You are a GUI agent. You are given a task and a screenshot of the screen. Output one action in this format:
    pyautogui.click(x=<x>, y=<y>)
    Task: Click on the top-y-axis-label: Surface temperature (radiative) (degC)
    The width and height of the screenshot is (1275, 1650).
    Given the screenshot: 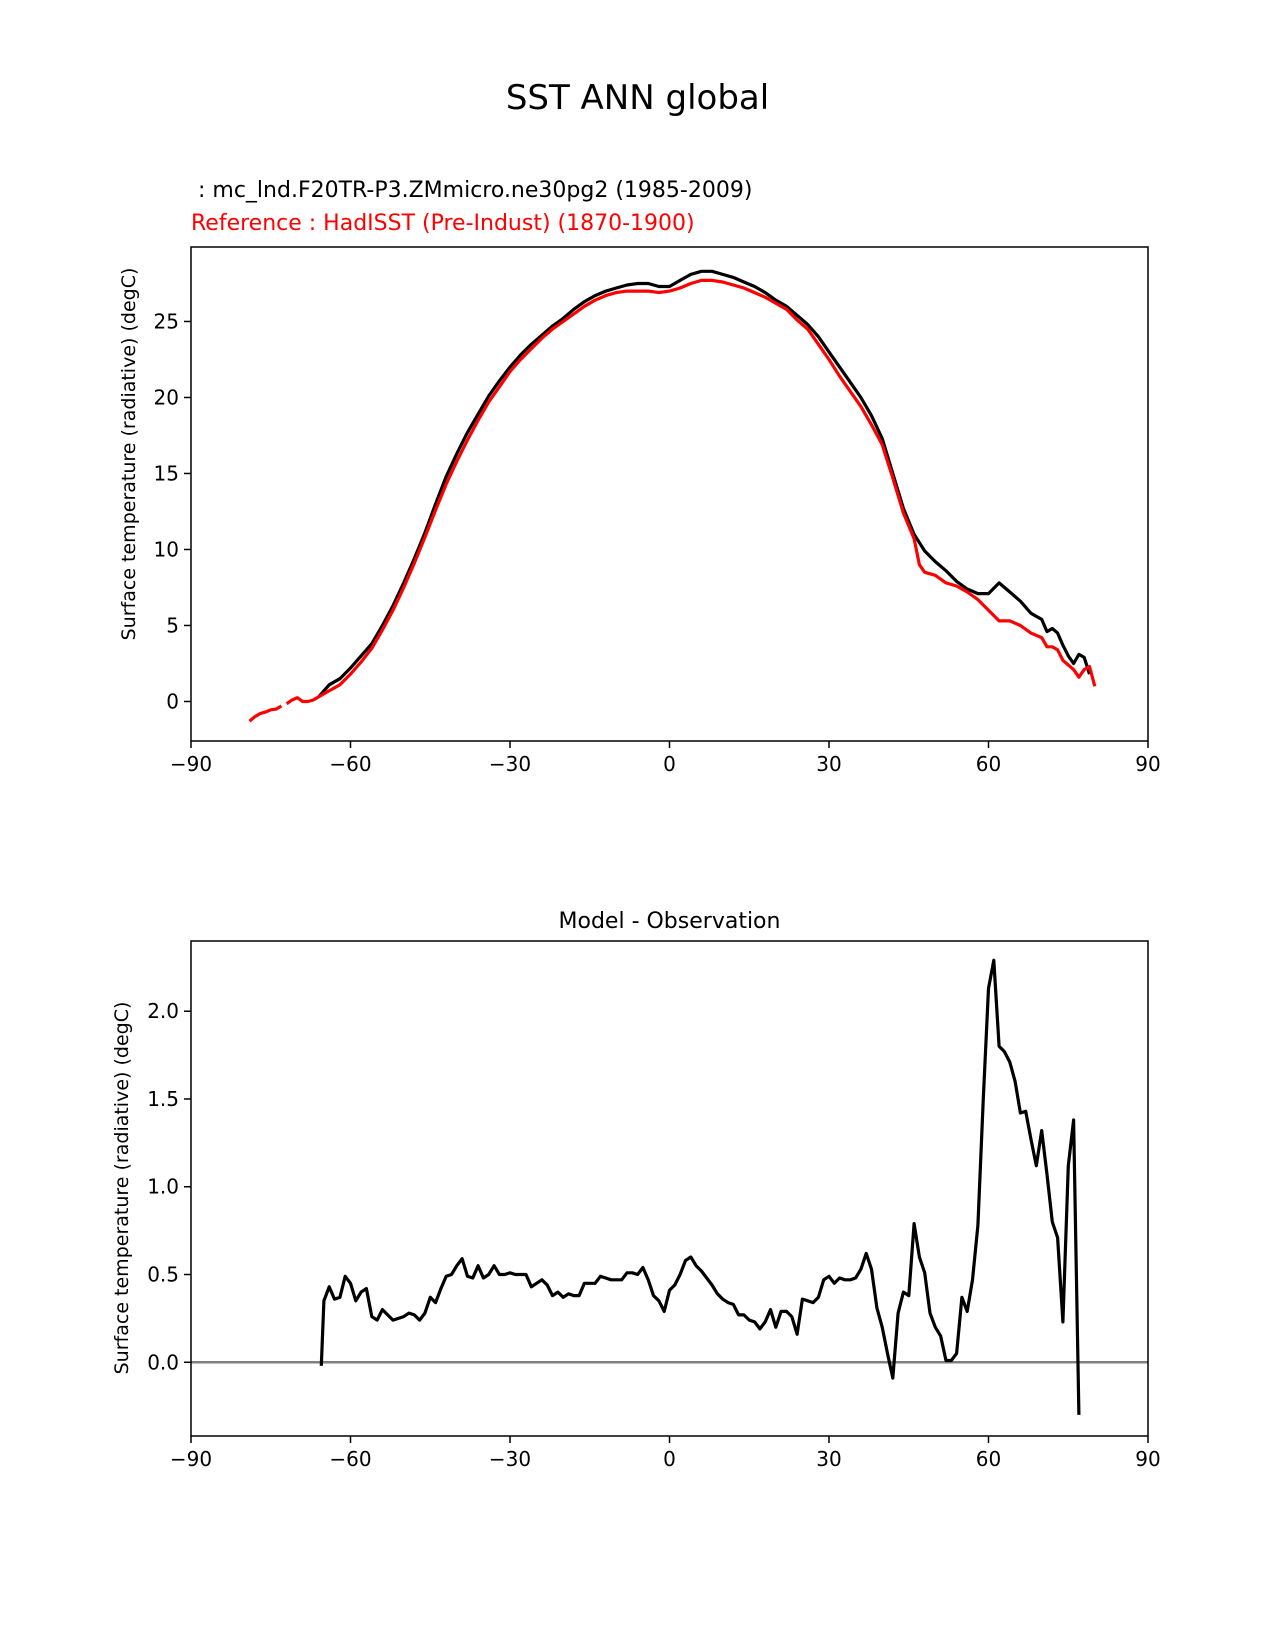 What is the action you would take?
    pyautogui.click(x=129, y=454)
    